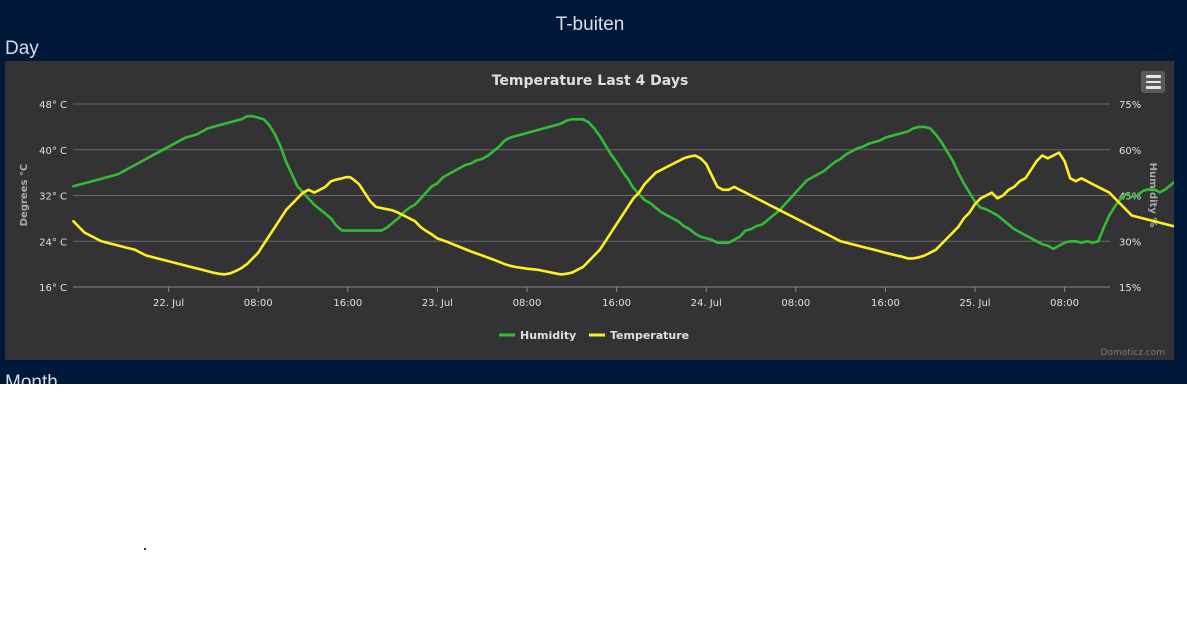 This screenshot has height=630, width=1187. I want to click on x-tick-label: 25. Jul, so click(974, 303).